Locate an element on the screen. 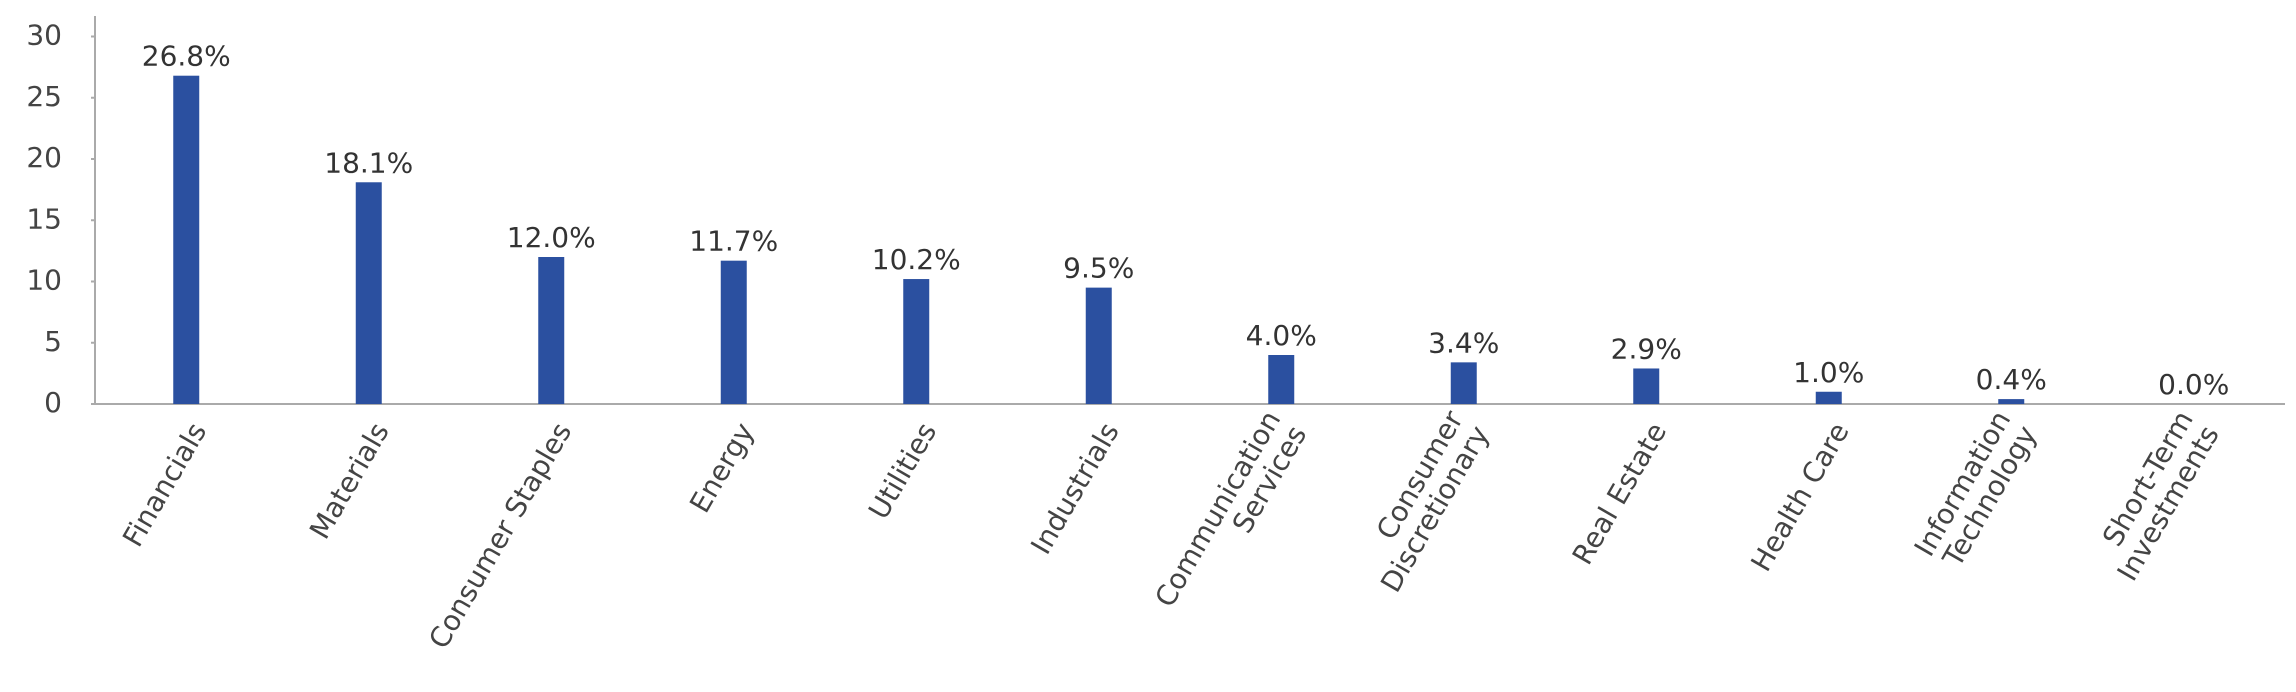 This screenshot has width=2296, height=692. value-label: 11.7% is located at coordinates (733, 241).